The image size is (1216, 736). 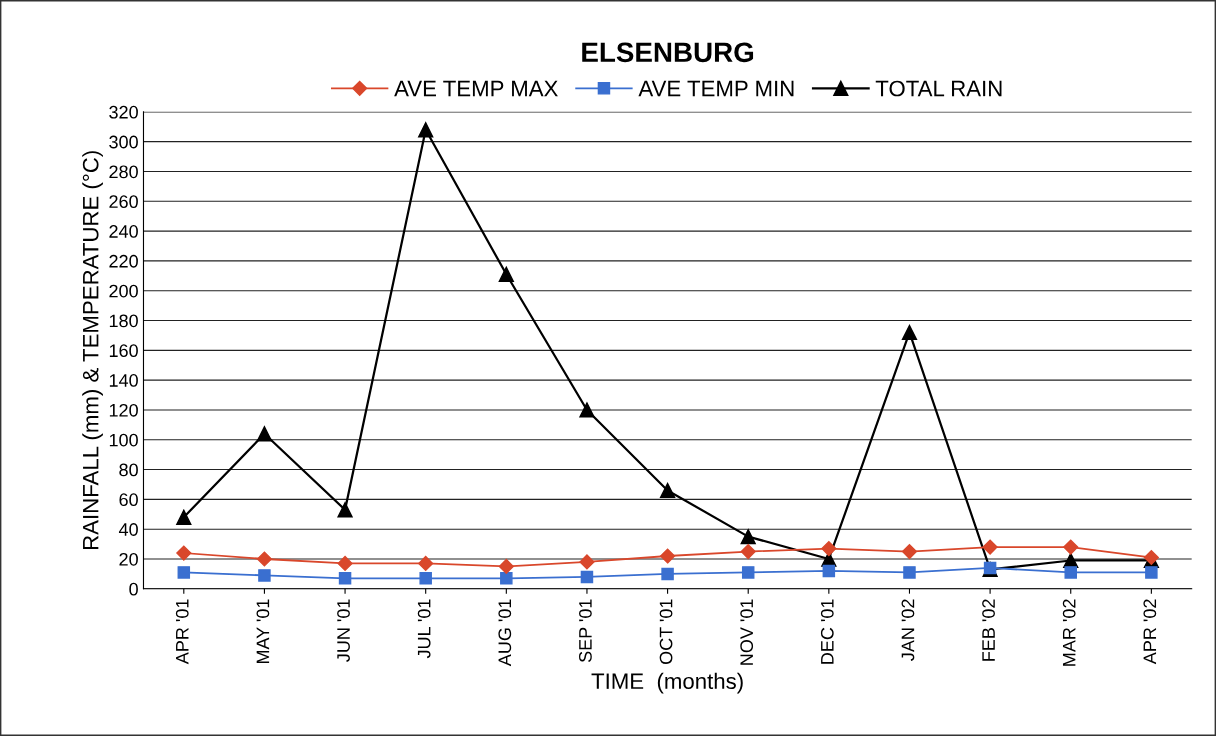 What do you see at coordinates (123, 112) in the screenshot?
I see `y-tick-label: 320` at bounding box center [123, 112].